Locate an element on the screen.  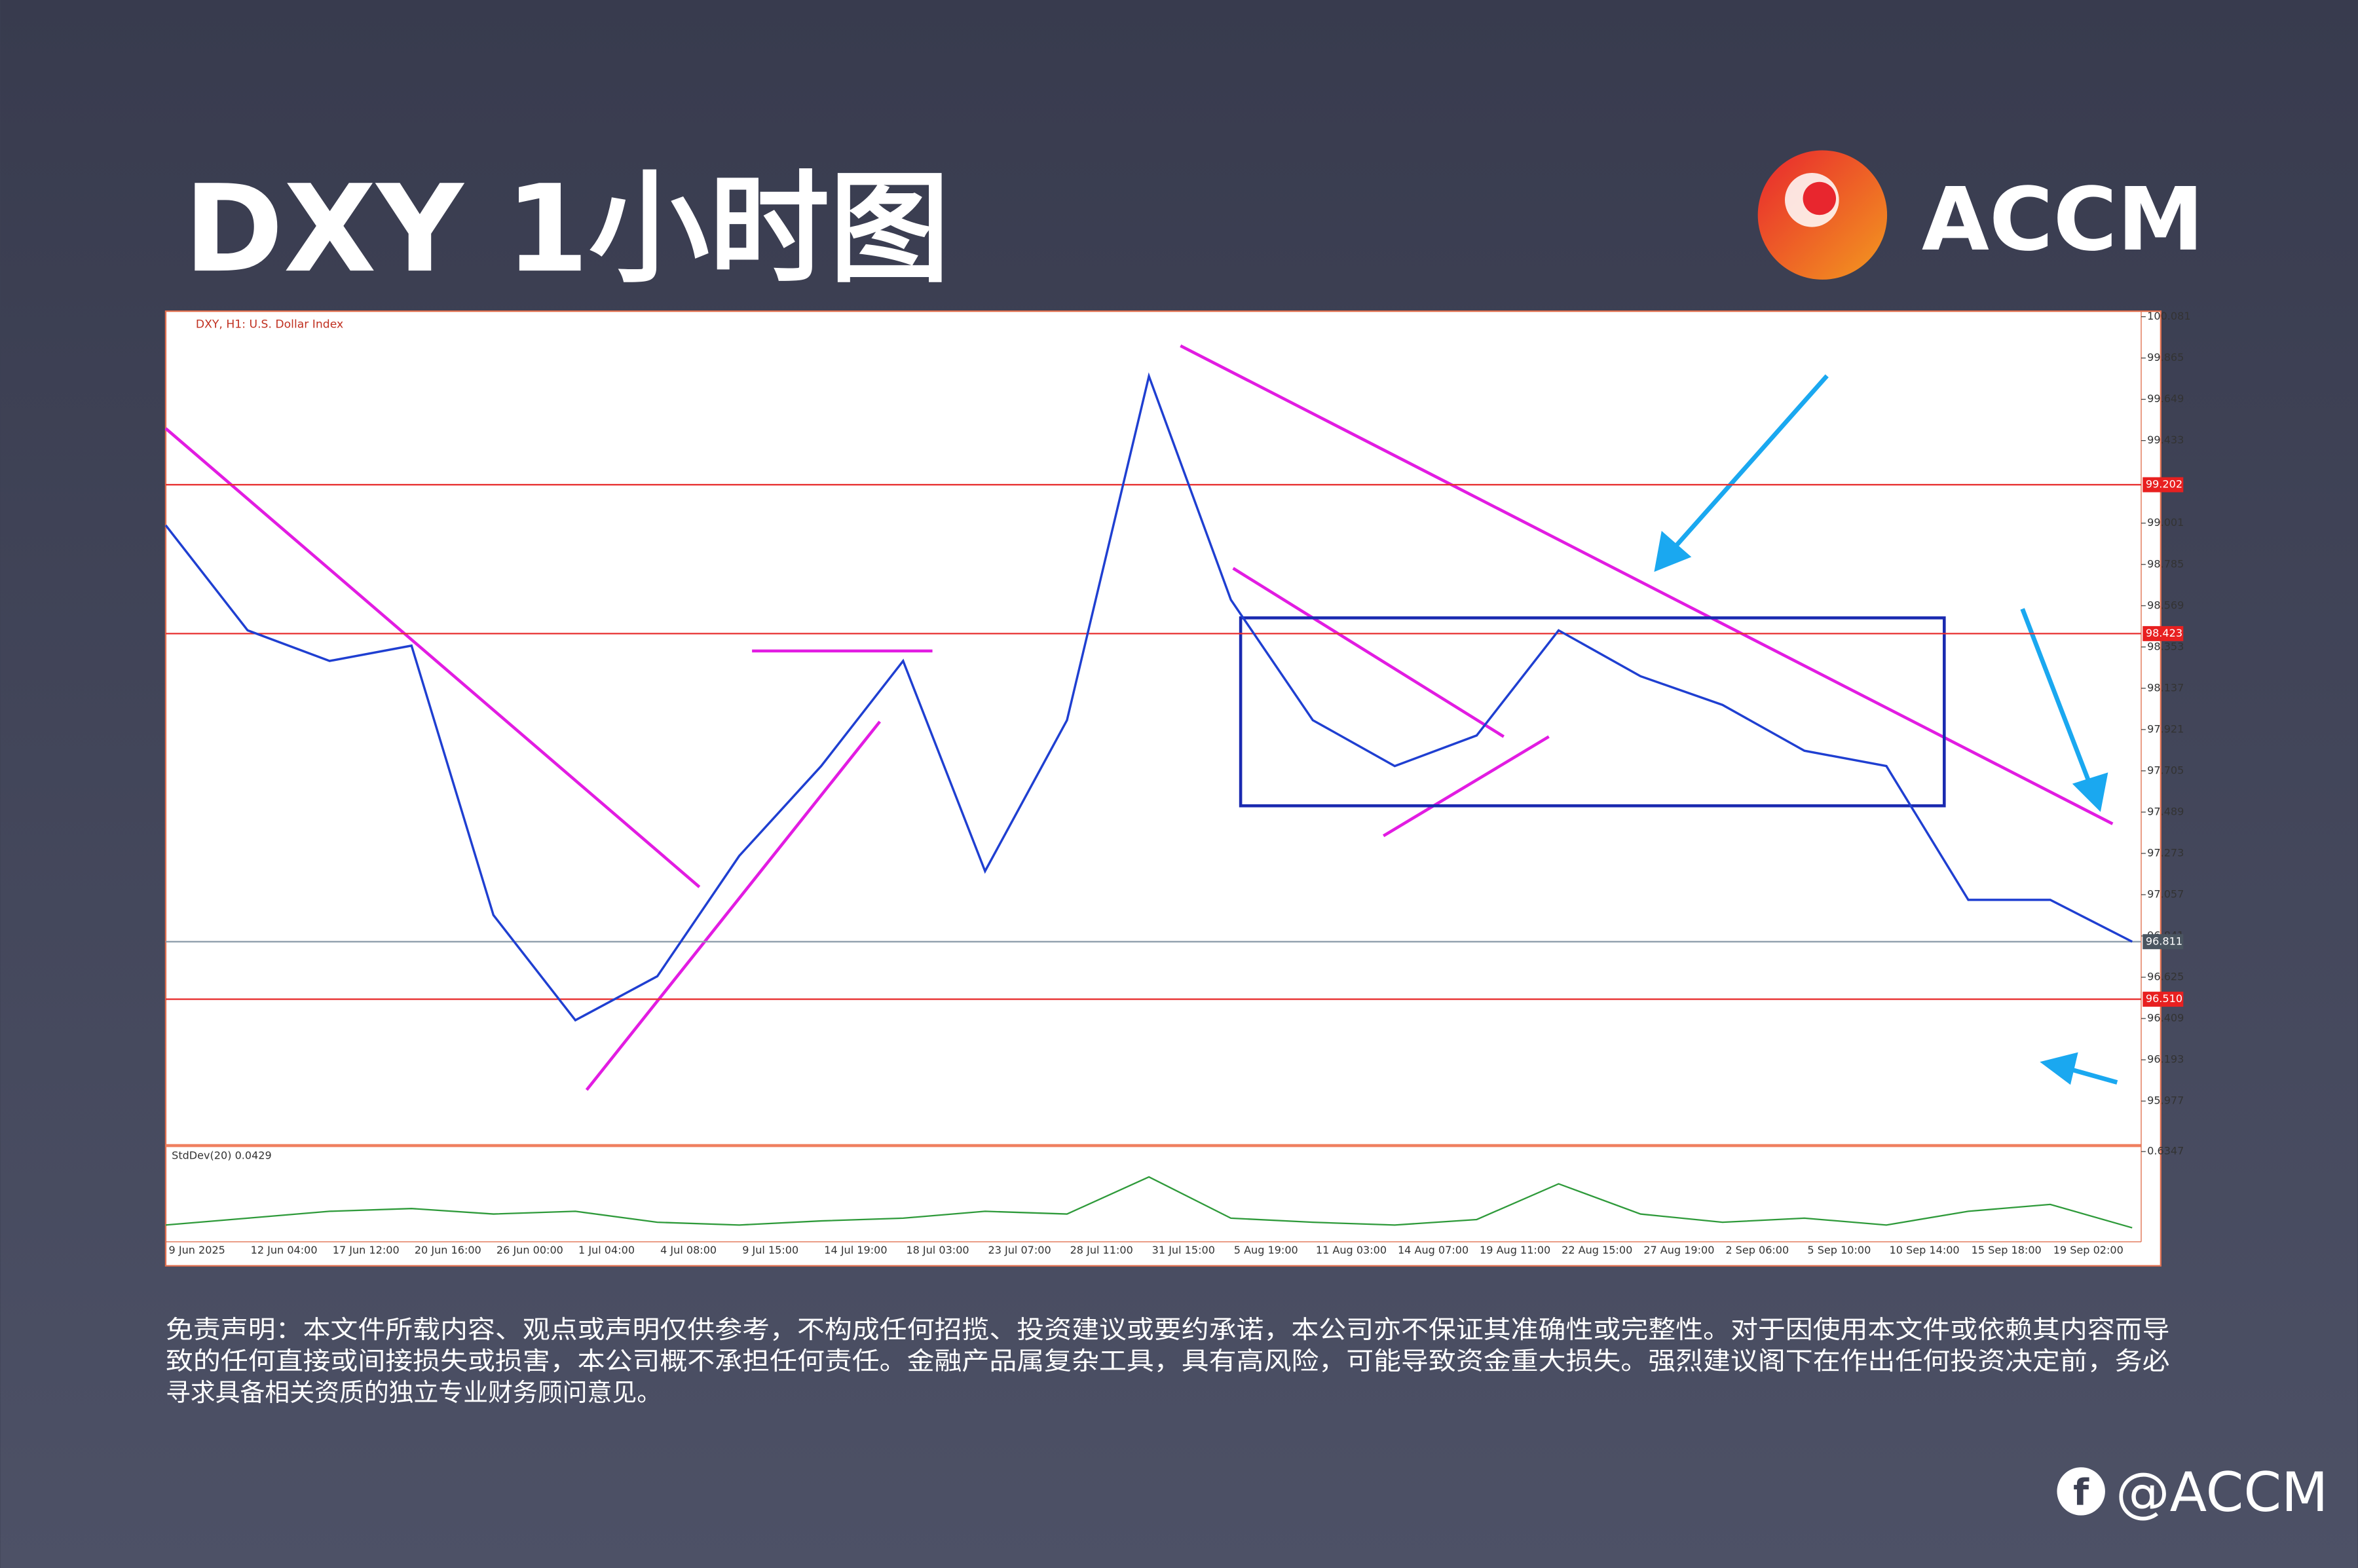
y-tick-label: 97.273 is located at coordinates (2165, 852).